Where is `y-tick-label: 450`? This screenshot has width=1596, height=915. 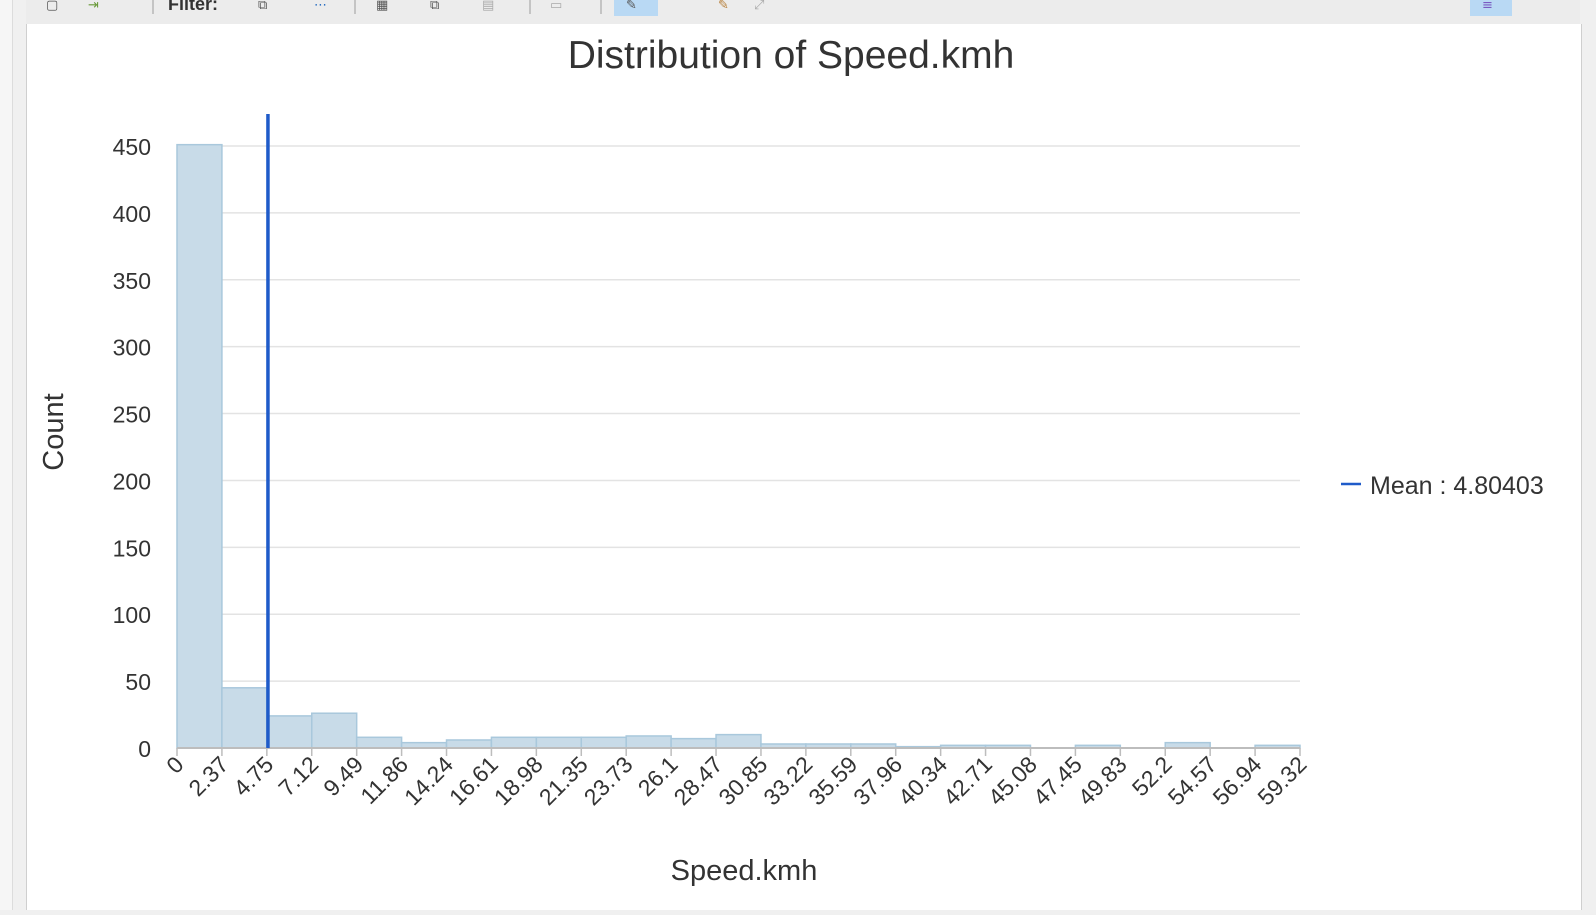
y-tick-label: 450 is located at coordinates (132, 147).